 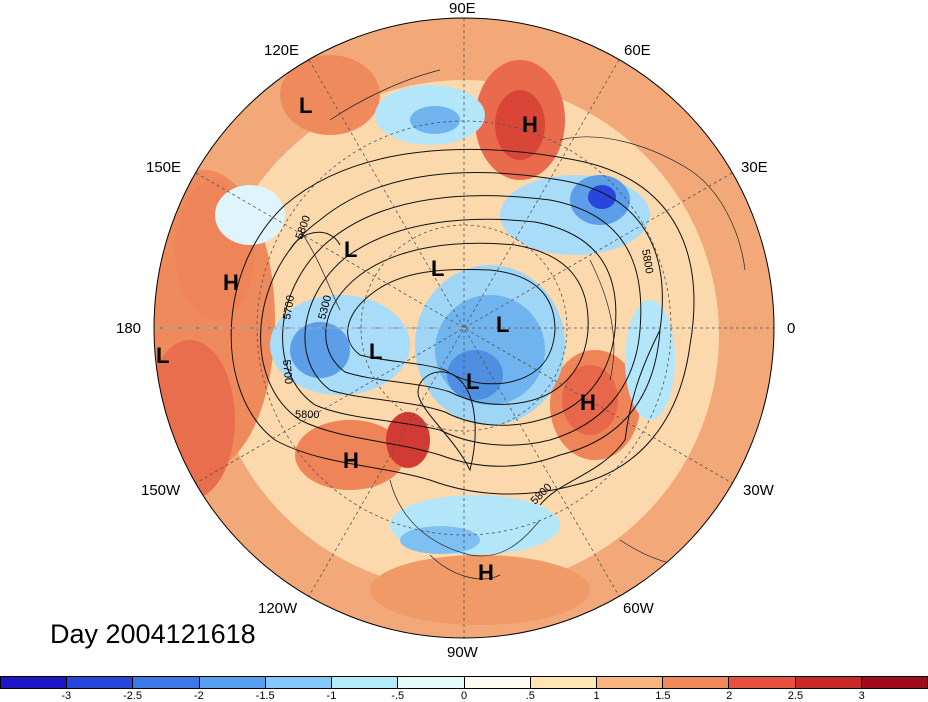 I want to click on lon-label-180: 180, so click(x=129, y=328).